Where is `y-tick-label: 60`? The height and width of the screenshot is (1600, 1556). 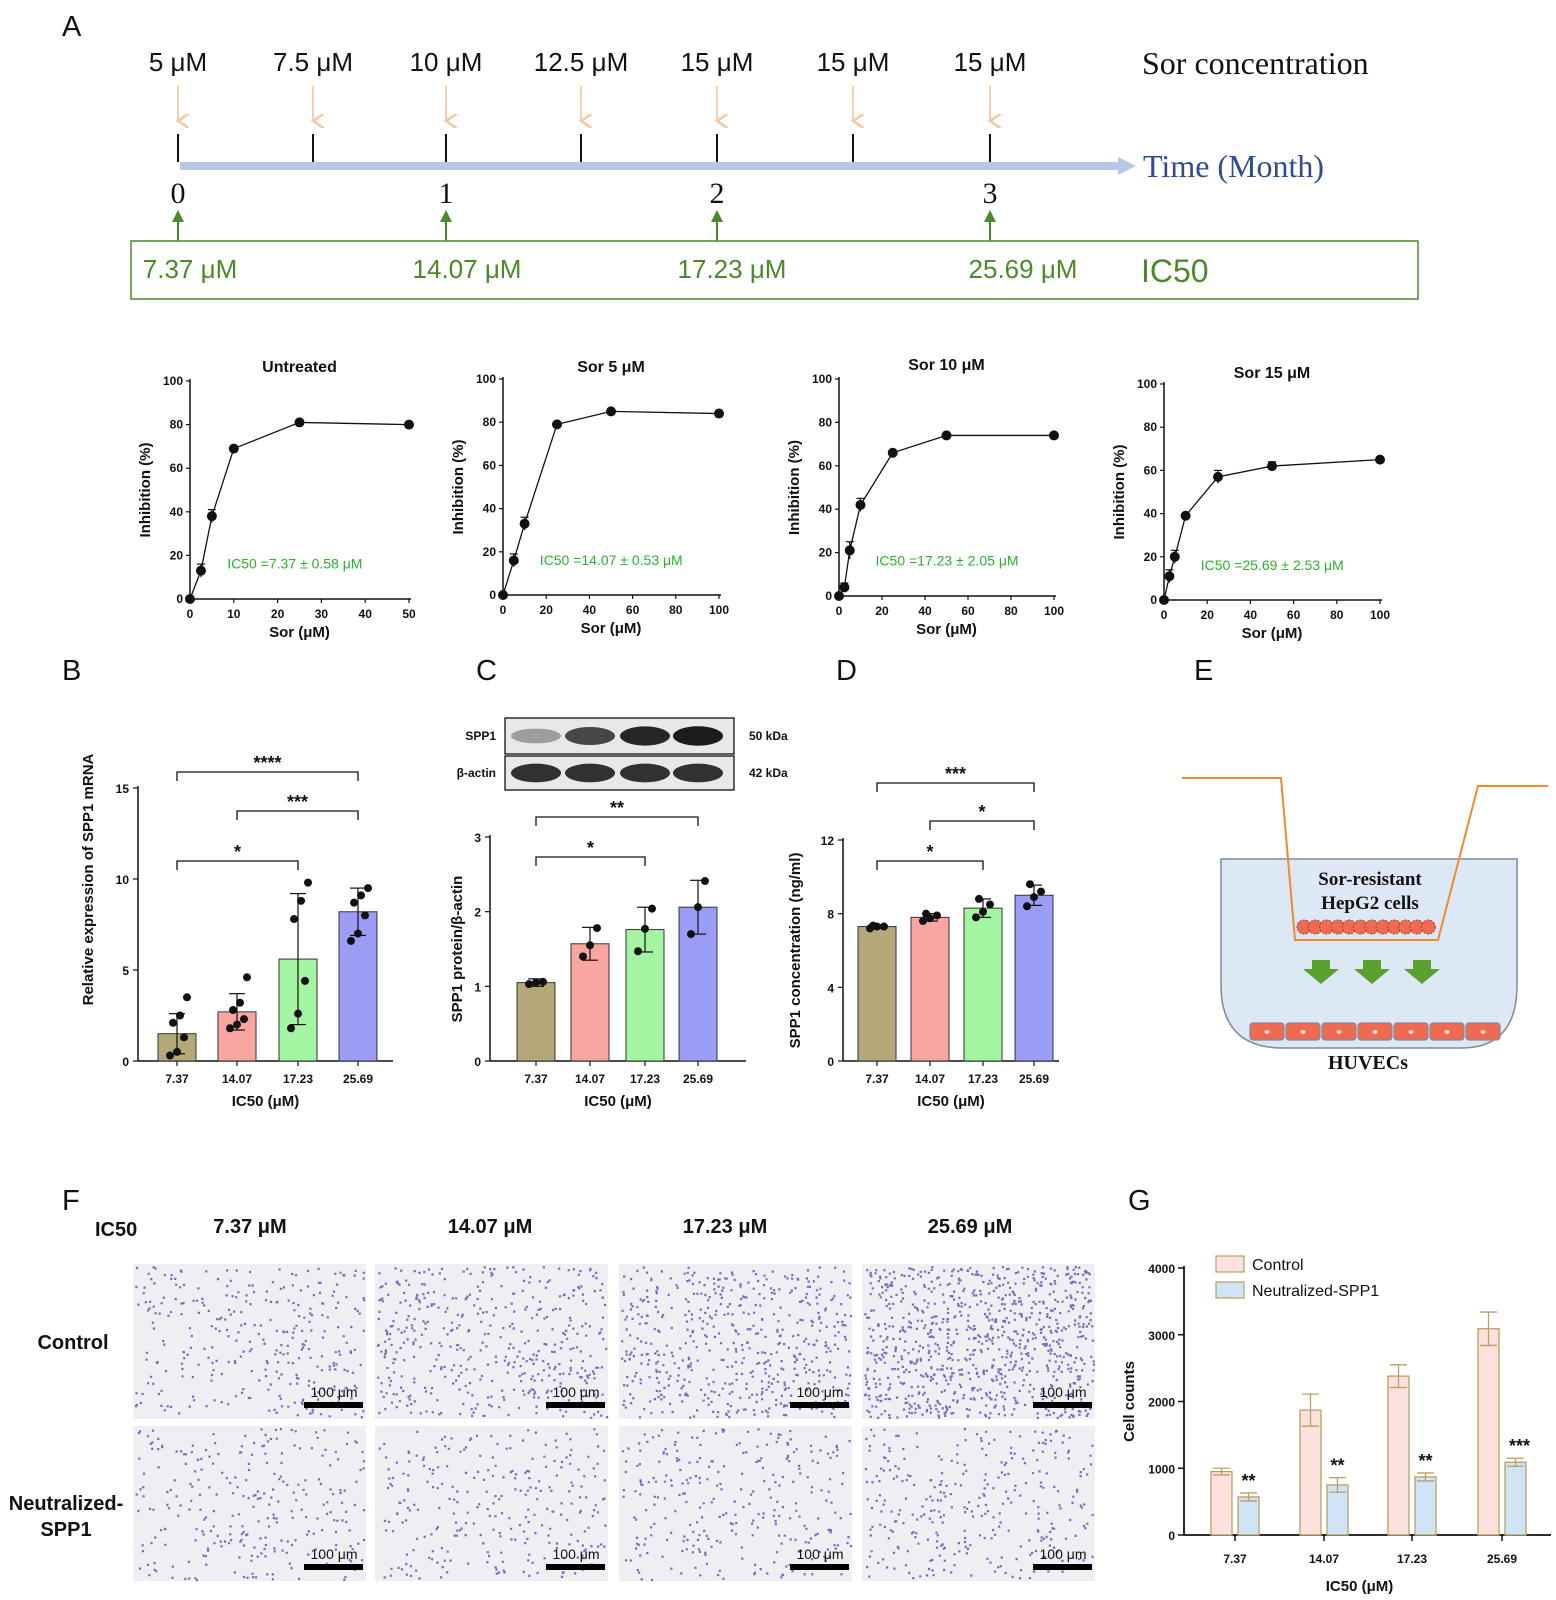
y-tick-label: 60 is located at coordinates (490, 465).